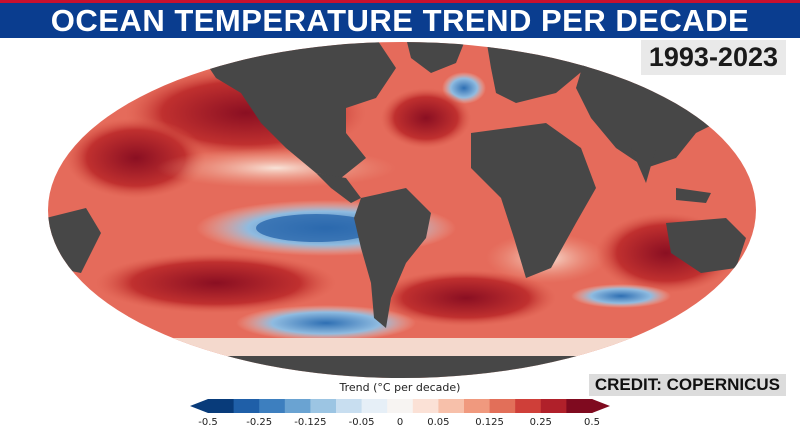 This screenshot has width=800, height=435. Describe the element at coordinates (199, 406) in the screenshot. I see `legend-arrow-min` at that location.